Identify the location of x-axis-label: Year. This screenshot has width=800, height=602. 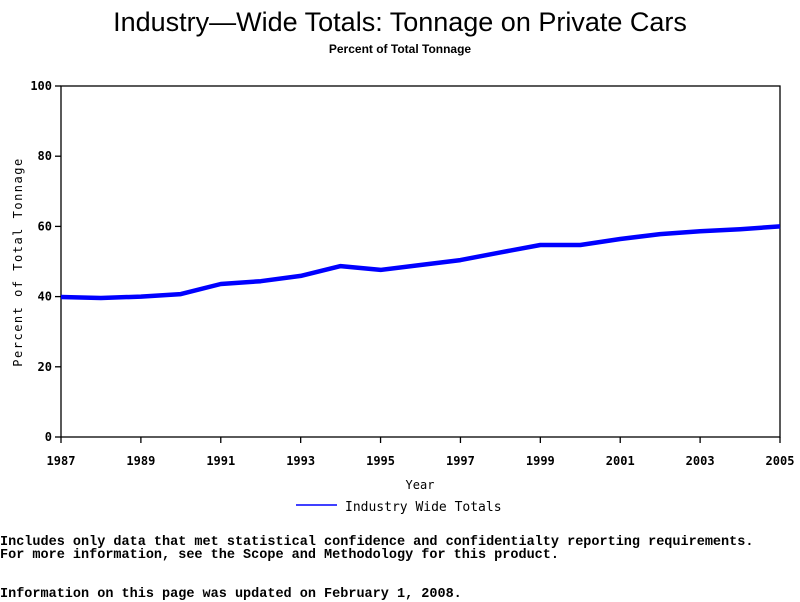
(420, 485).